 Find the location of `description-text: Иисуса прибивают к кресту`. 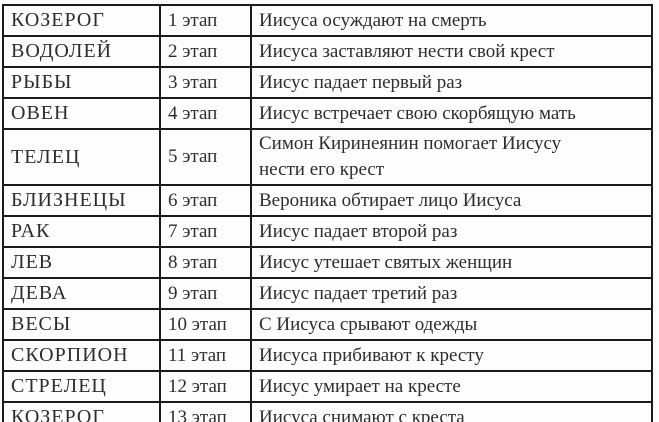

description-text: Иисуса прибивают к кресту is located at coordinates (371, 355).